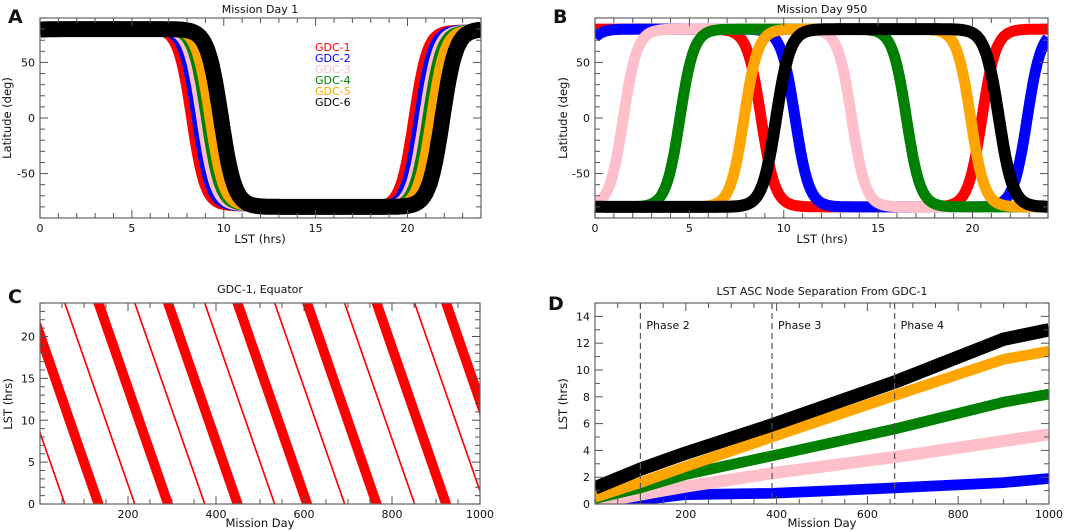  What do you see at coordinates (821, 239) in the screenshot?
I see `panel-b-xlabel: LST (hrs)` at bounding box center [821, 239].